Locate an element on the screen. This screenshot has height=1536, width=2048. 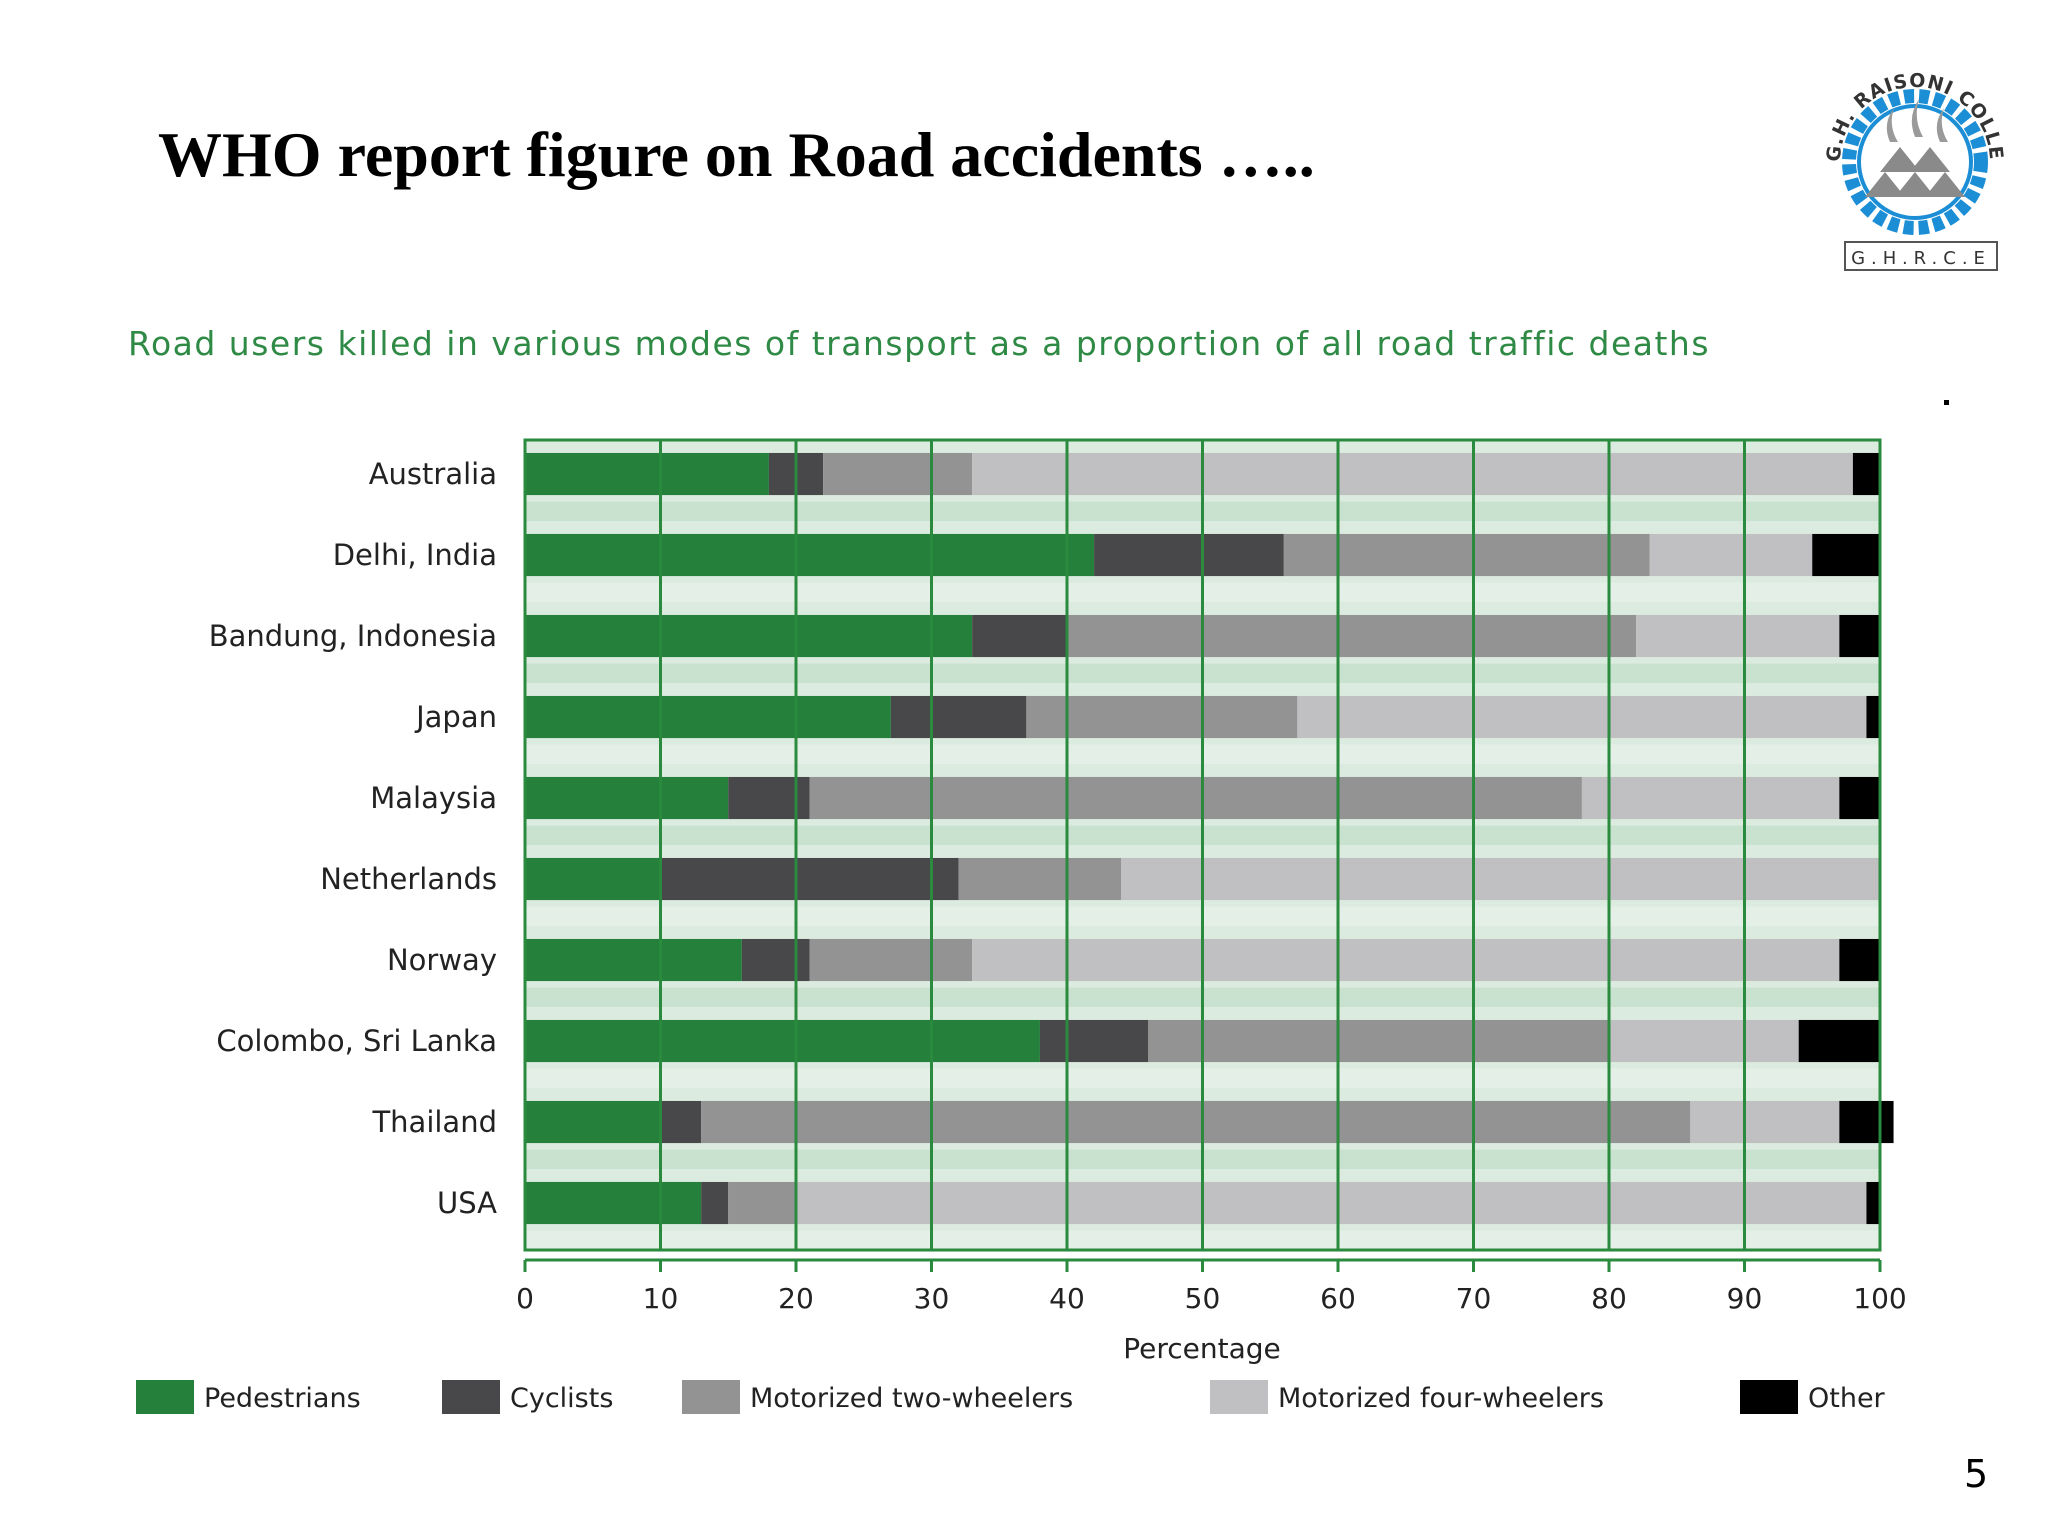
legend-label: Motorized four-wheelers is located at coordinates (1441, 1398).